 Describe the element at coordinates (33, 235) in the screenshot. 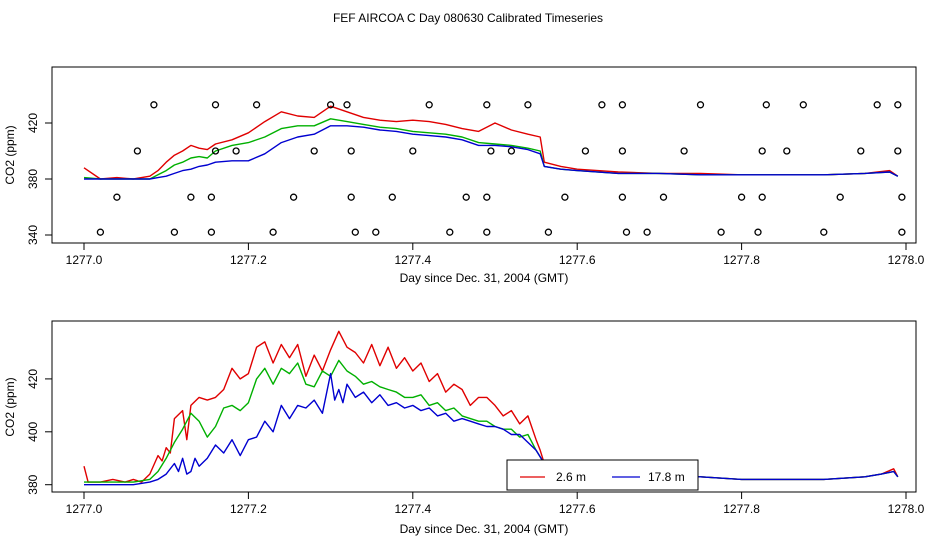

I see `y-tick-label: 340` at that location.